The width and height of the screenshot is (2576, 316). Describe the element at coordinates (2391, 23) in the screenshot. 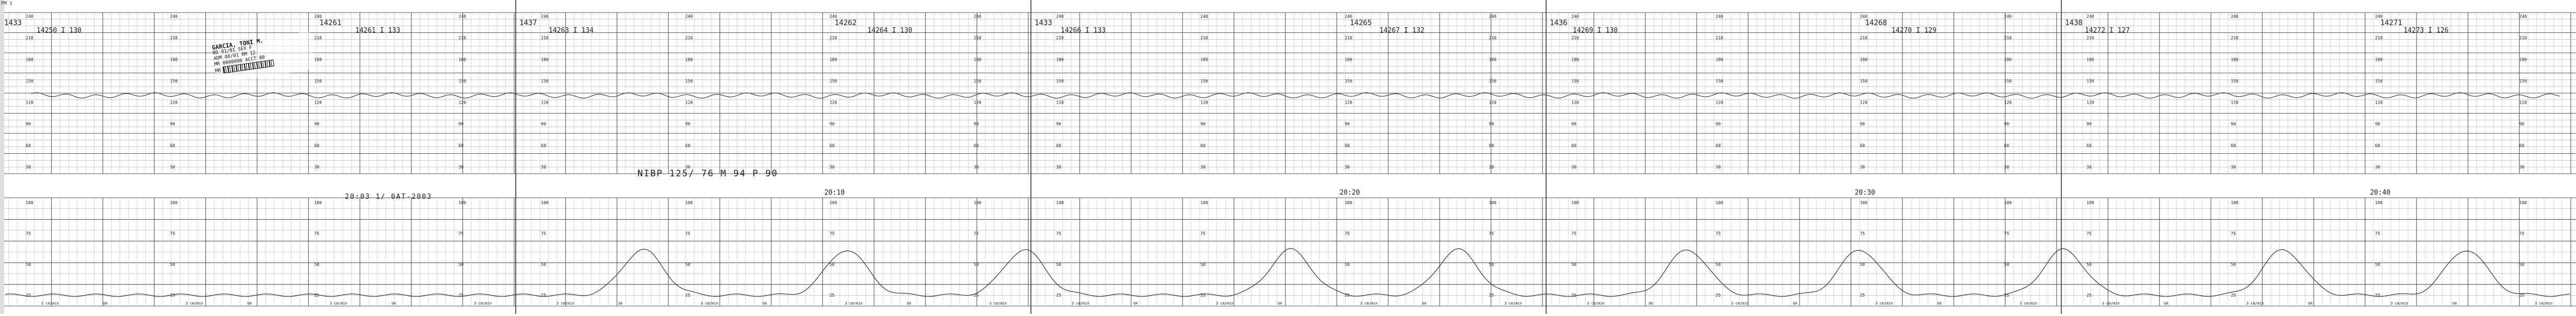

I see `page-paper-id: 14271` at that location.